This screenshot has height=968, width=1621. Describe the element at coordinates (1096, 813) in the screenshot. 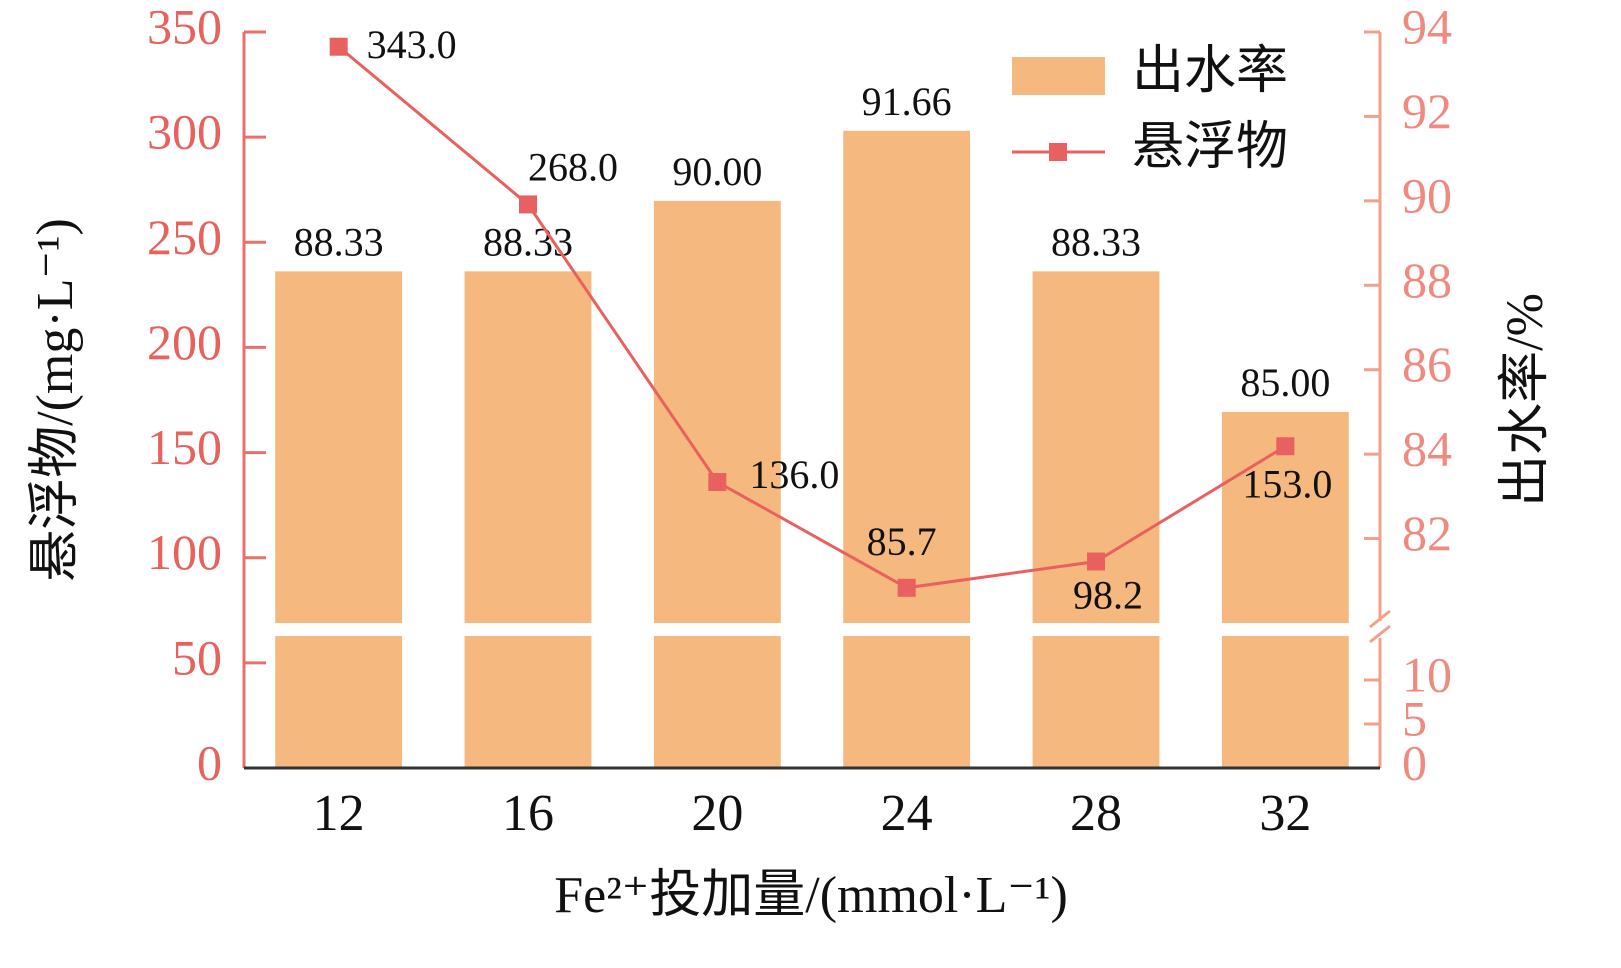

I see `x-tick-label: 28` at that location.